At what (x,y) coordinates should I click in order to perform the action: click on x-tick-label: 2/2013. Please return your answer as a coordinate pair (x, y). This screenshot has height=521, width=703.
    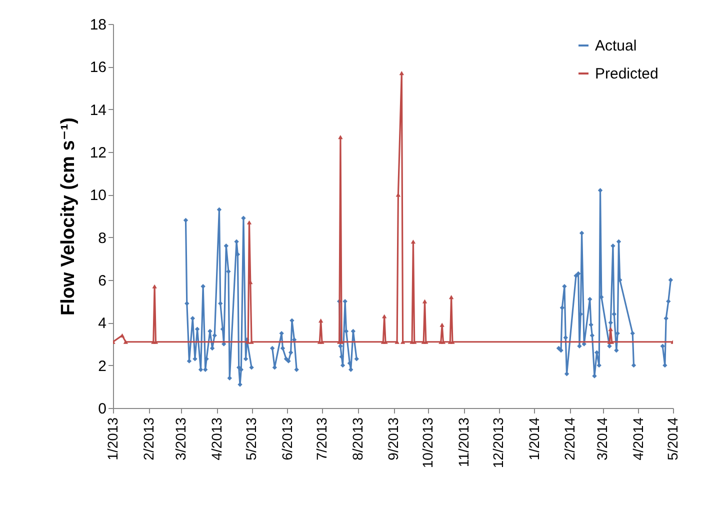
    Looking at the image, I should click on (148, 438).